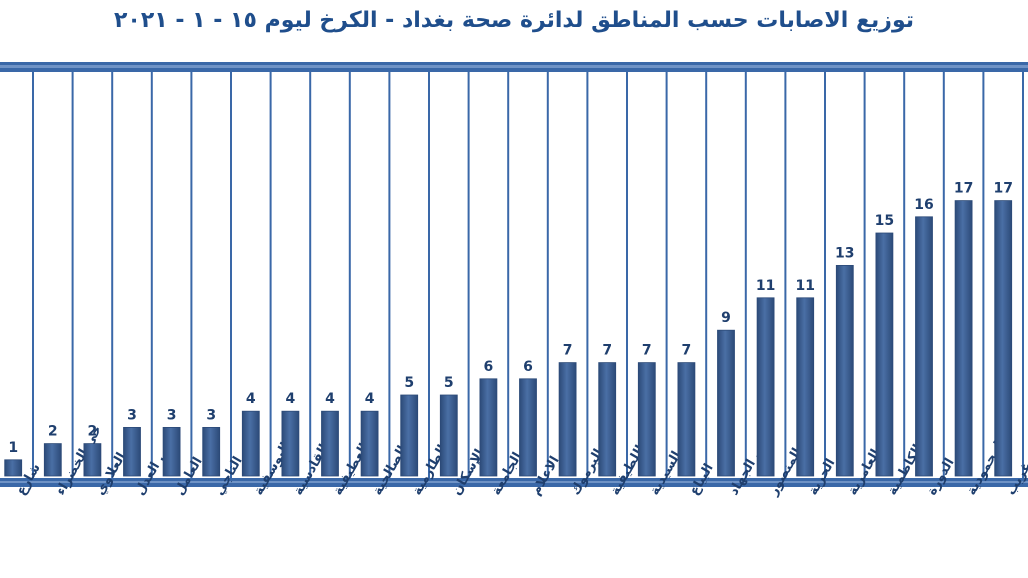 This screenshot has width=1028, height=578. Describe the element at coordinates (923, 205) in the screenshot. I see `data-label: 16` at that location.